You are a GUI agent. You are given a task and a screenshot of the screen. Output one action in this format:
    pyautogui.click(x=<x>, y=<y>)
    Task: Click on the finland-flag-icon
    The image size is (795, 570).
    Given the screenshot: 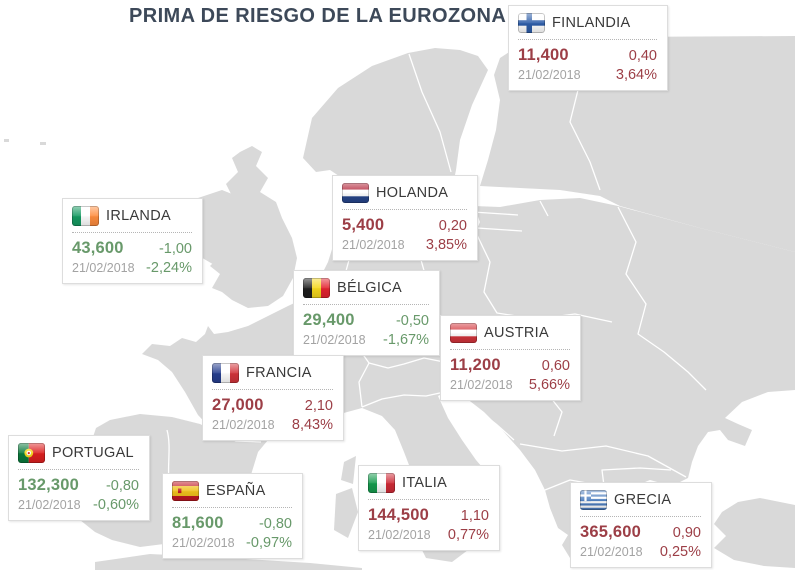 What is the action you would take?
    pyautogui.click(x=531, y=23)
    